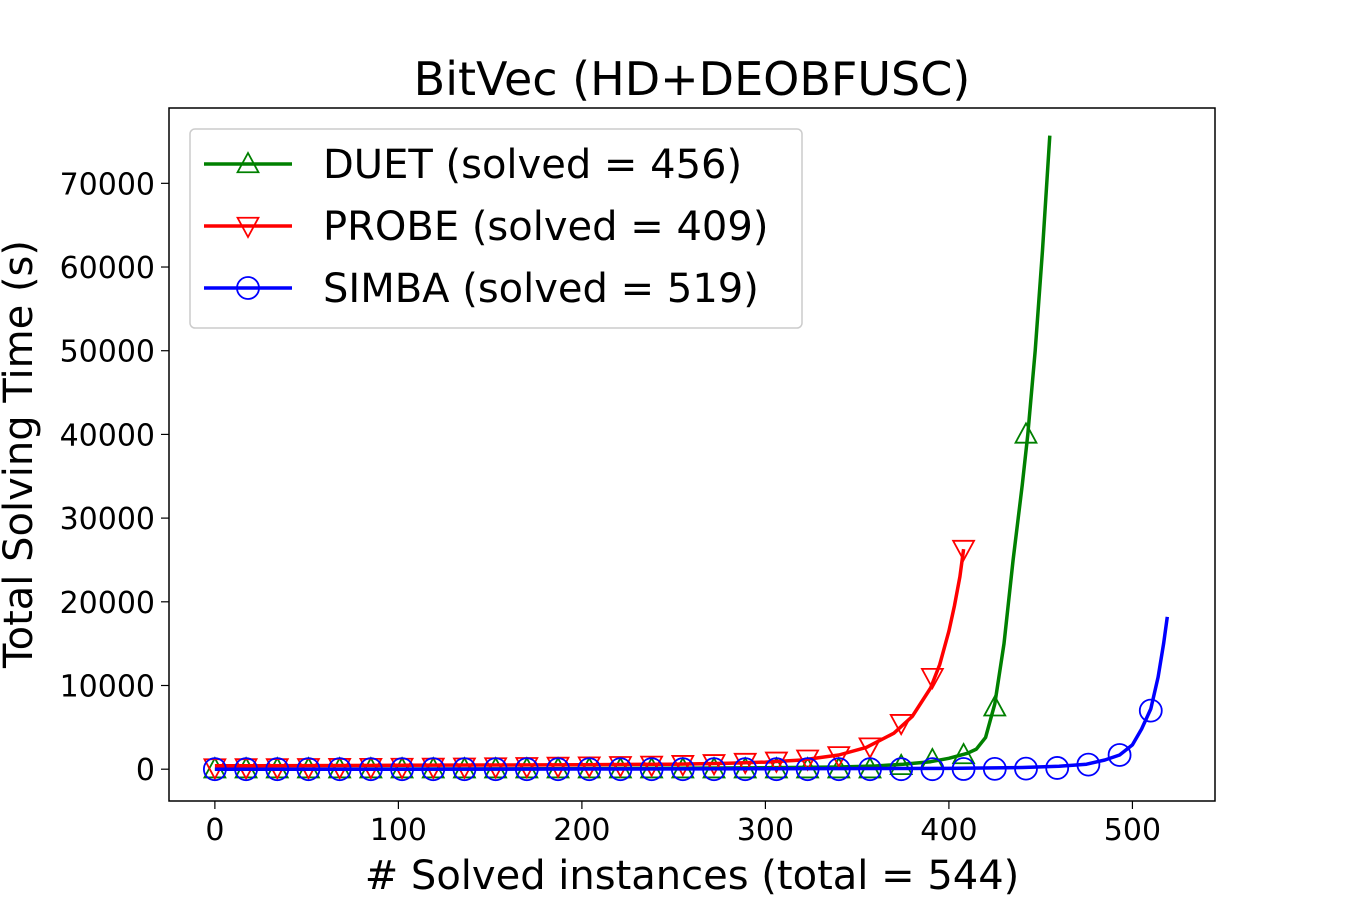 The height and width of the screenshot is (900, 1350). What do you see at coordinates (21, 454) in the screenshot?
I see `y-axis-label: Total Solving Time (s)` at bounding box center [21, 454].